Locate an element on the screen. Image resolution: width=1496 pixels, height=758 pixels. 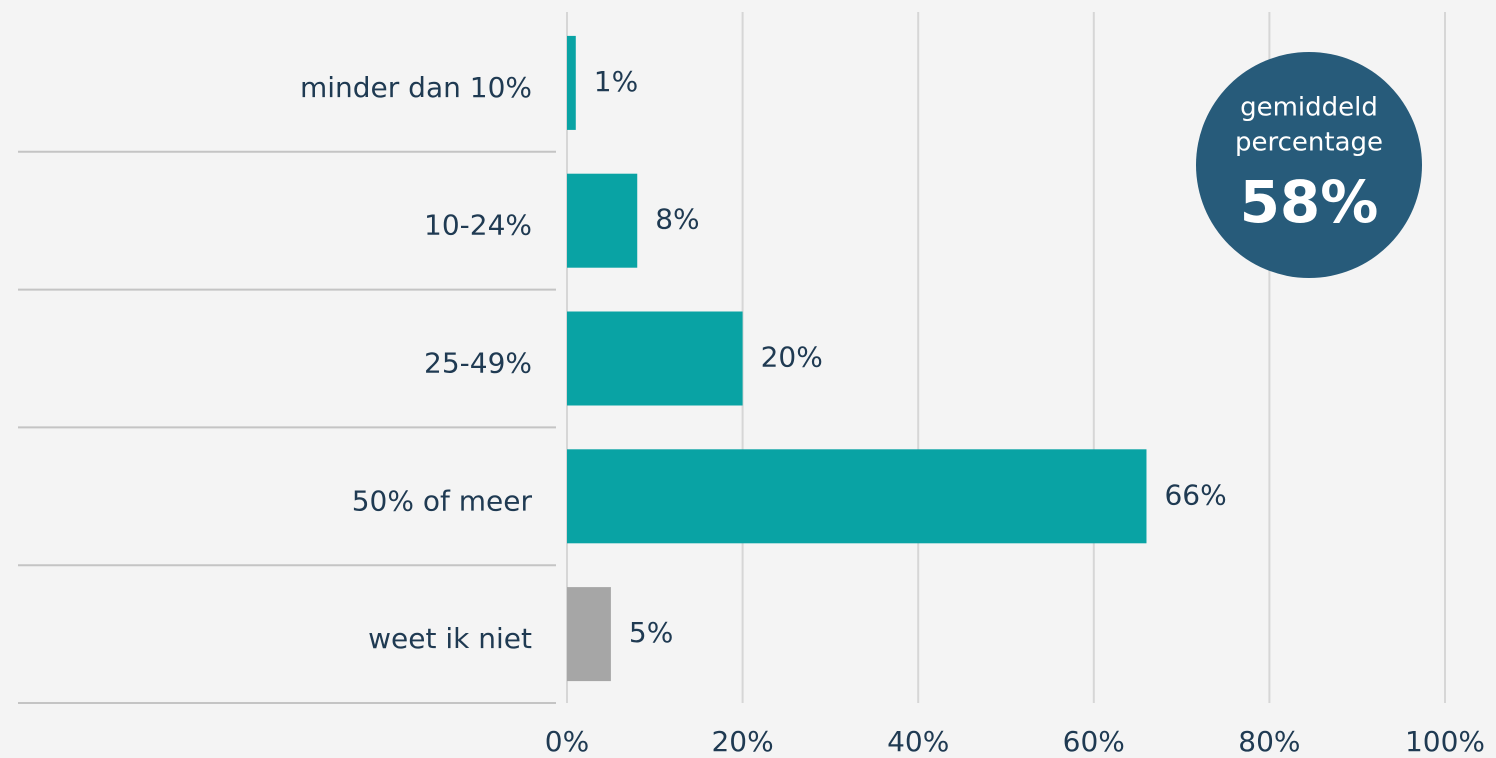
data-label: 5% is located at coordinates (651, 632).